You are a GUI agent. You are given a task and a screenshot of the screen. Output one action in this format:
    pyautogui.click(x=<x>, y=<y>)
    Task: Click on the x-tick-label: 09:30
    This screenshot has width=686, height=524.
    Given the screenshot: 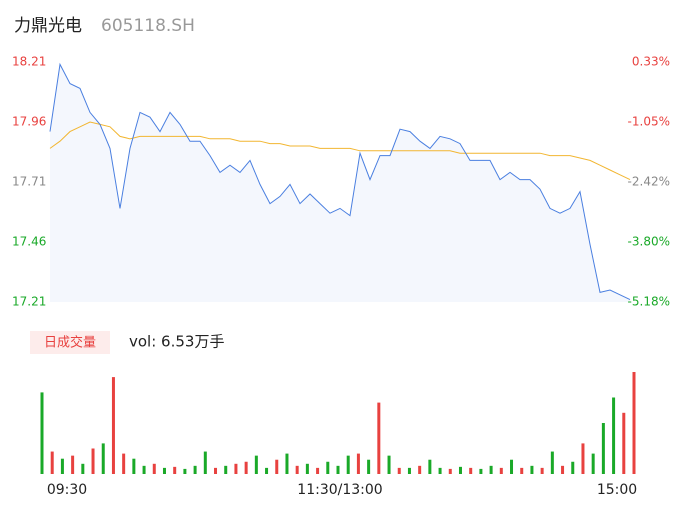 What is the action you would take?
    pyautogui.click(x=67, y=490)
    